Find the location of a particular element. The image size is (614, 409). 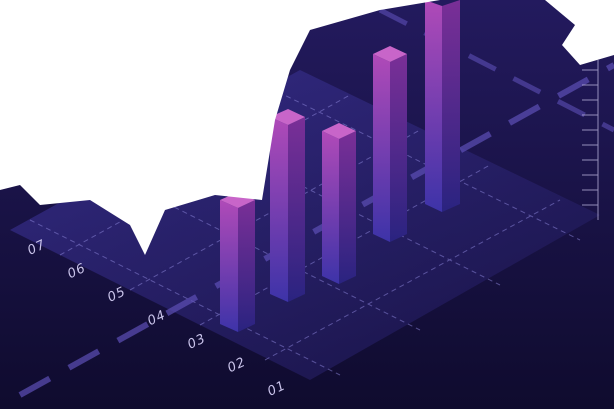

axis-label: 01 is located at coordinates (276, 388).